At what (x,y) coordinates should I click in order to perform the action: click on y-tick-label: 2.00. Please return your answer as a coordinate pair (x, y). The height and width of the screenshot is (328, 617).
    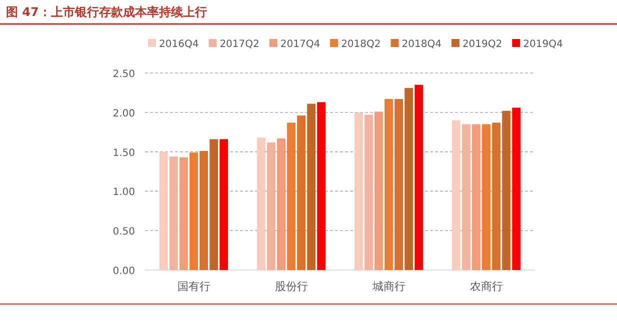
    Looking at the image, I should click on (123, 114).